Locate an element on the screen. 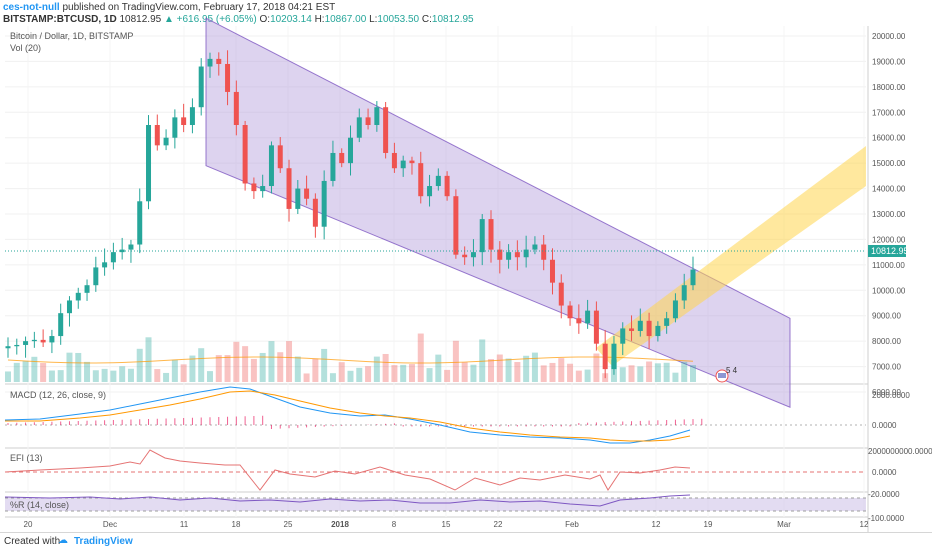  efi-legend: EFI (13) is located at coordinates (26, 458).